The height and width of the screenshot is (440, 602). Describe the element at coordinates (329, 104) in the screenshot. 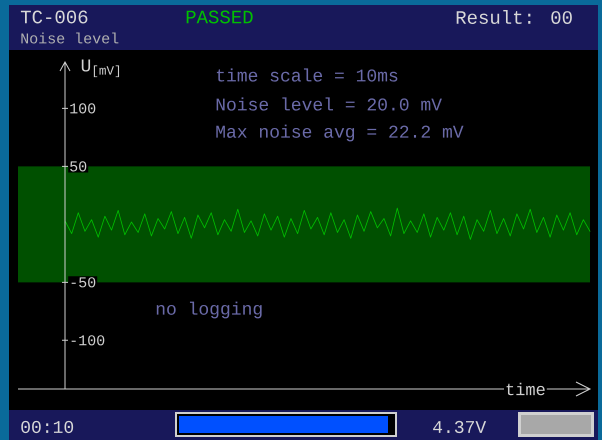

I see `annotation: Noise level = 20.0 mV` at that location.